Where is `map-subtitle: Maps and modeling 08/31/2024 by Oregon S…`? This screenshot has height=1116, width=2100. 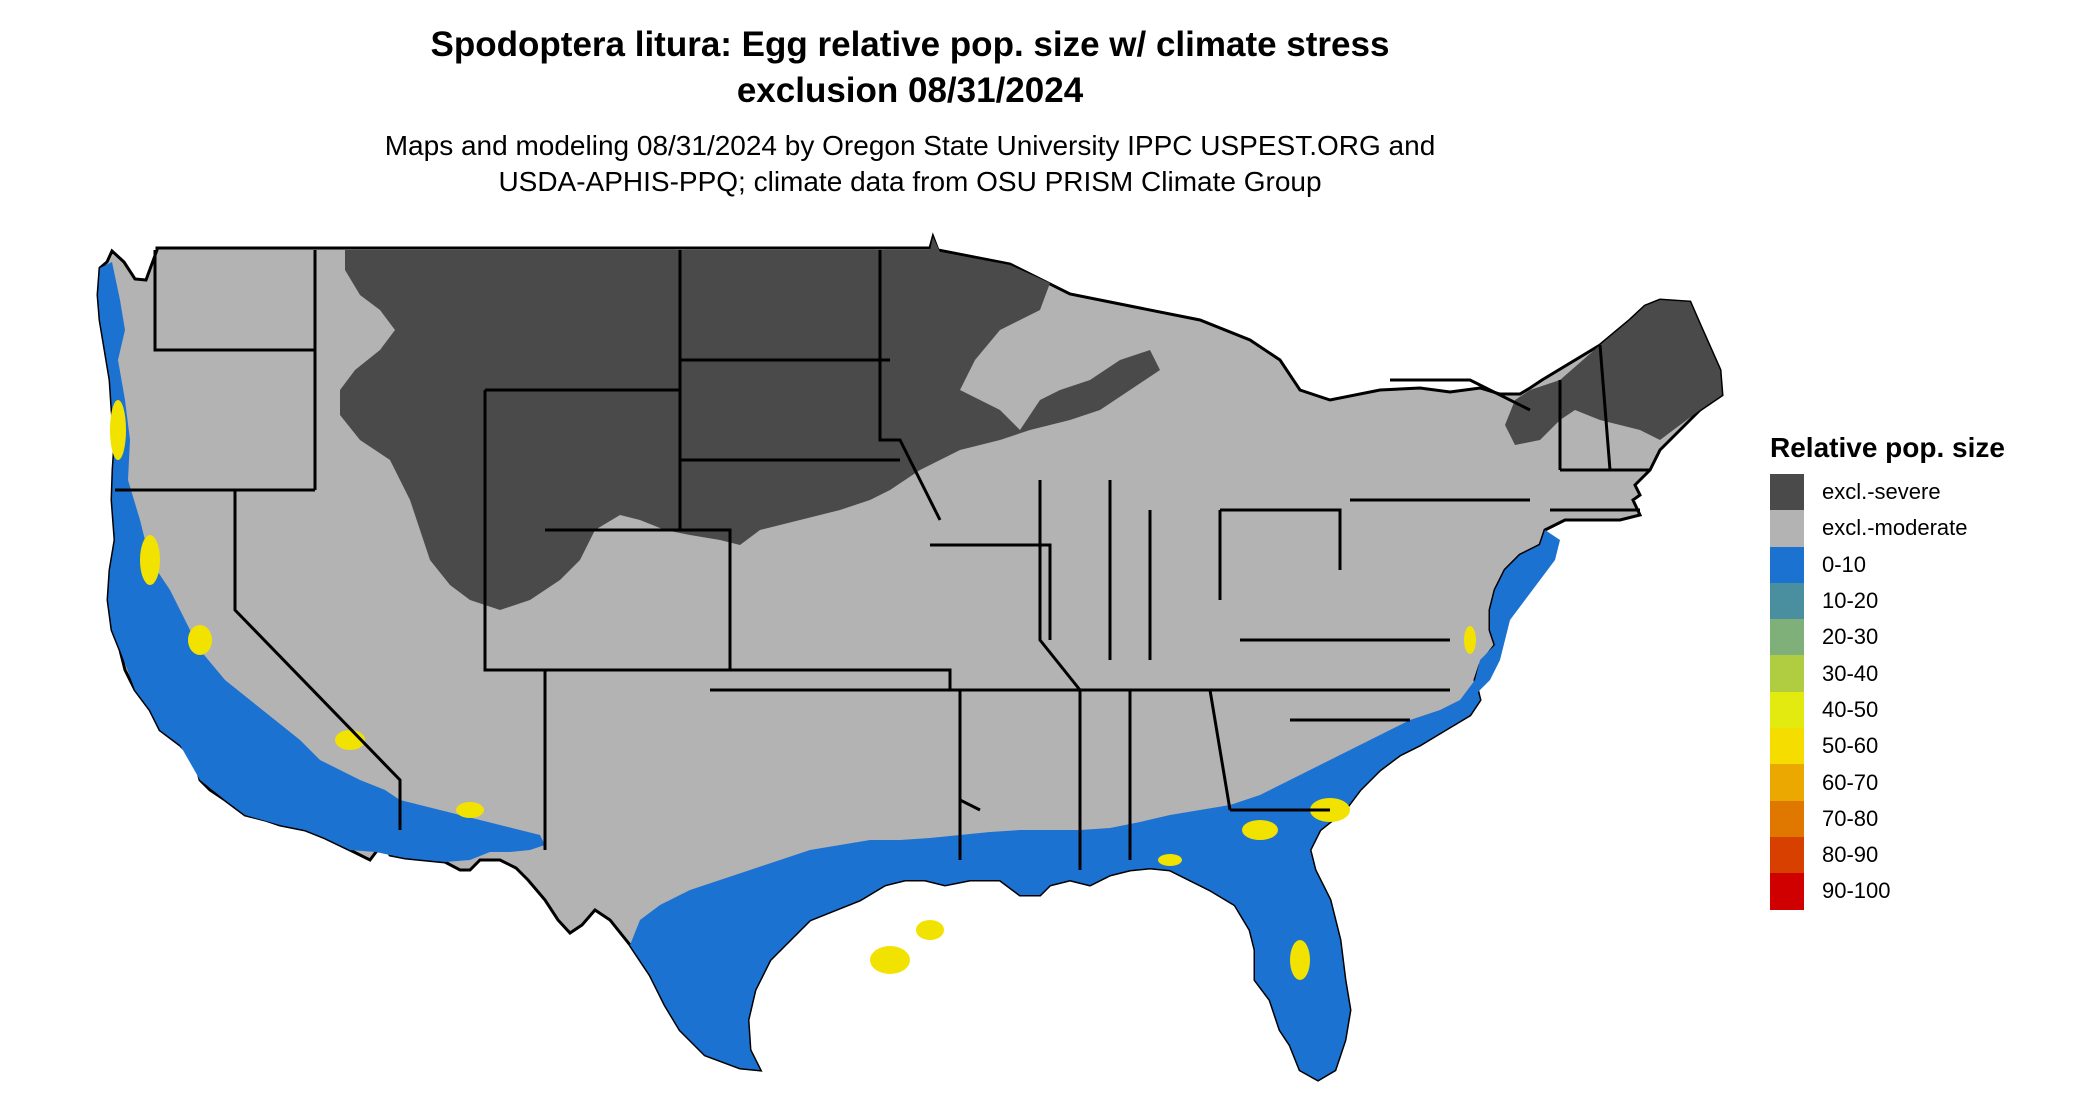 map-subtitle: Maps and modeling 08/31/2024 by Oregon S… is located at coordinates (910, 164).